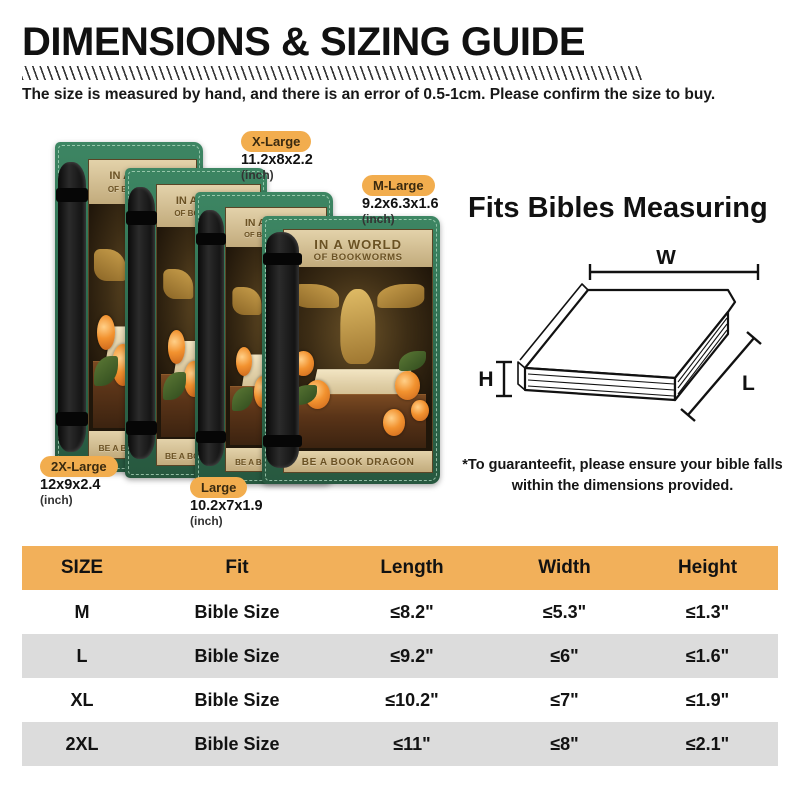 The image size is (800, 800). I want to click on bible-dimension-diagram: W L H, so click(630, 340).